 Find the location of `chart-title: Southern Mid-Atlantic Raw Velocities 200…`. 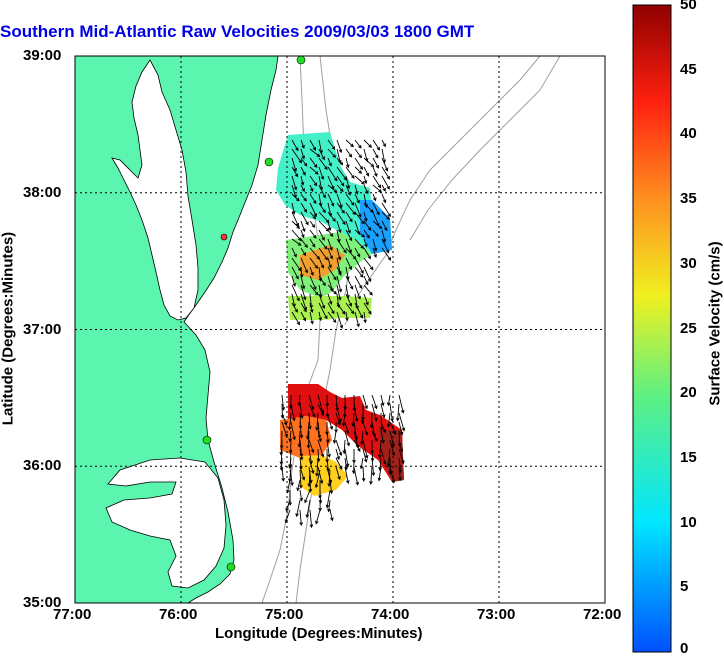

chart-title: Southern Mid-Atlantic Raw Velocities 200… is located at coordinates (237, 31).